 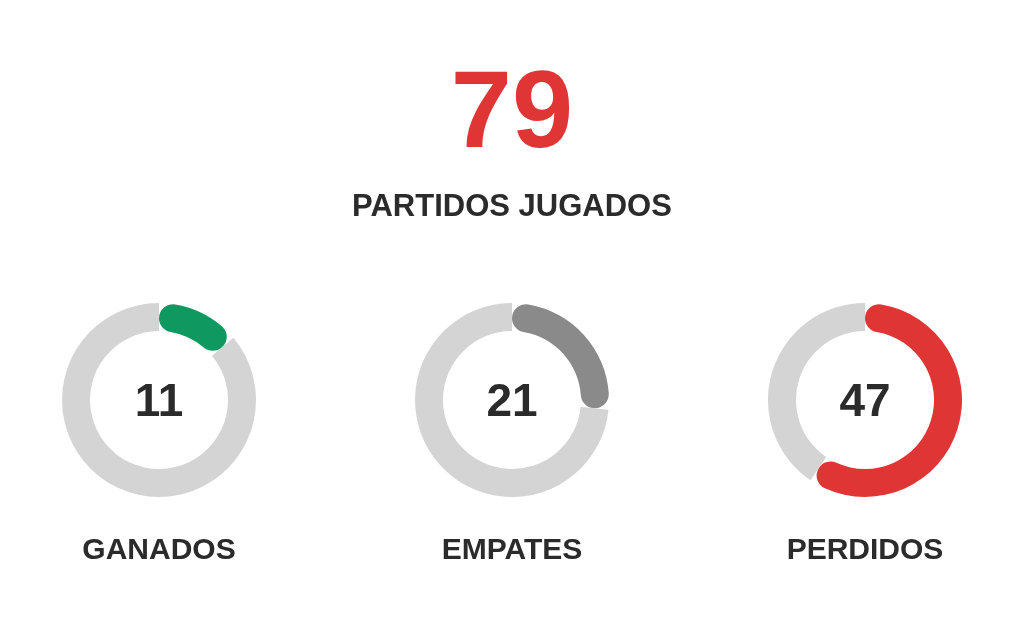 I want to click on text: PARTIDOS JUGADOS, so click(x=512, y=205).